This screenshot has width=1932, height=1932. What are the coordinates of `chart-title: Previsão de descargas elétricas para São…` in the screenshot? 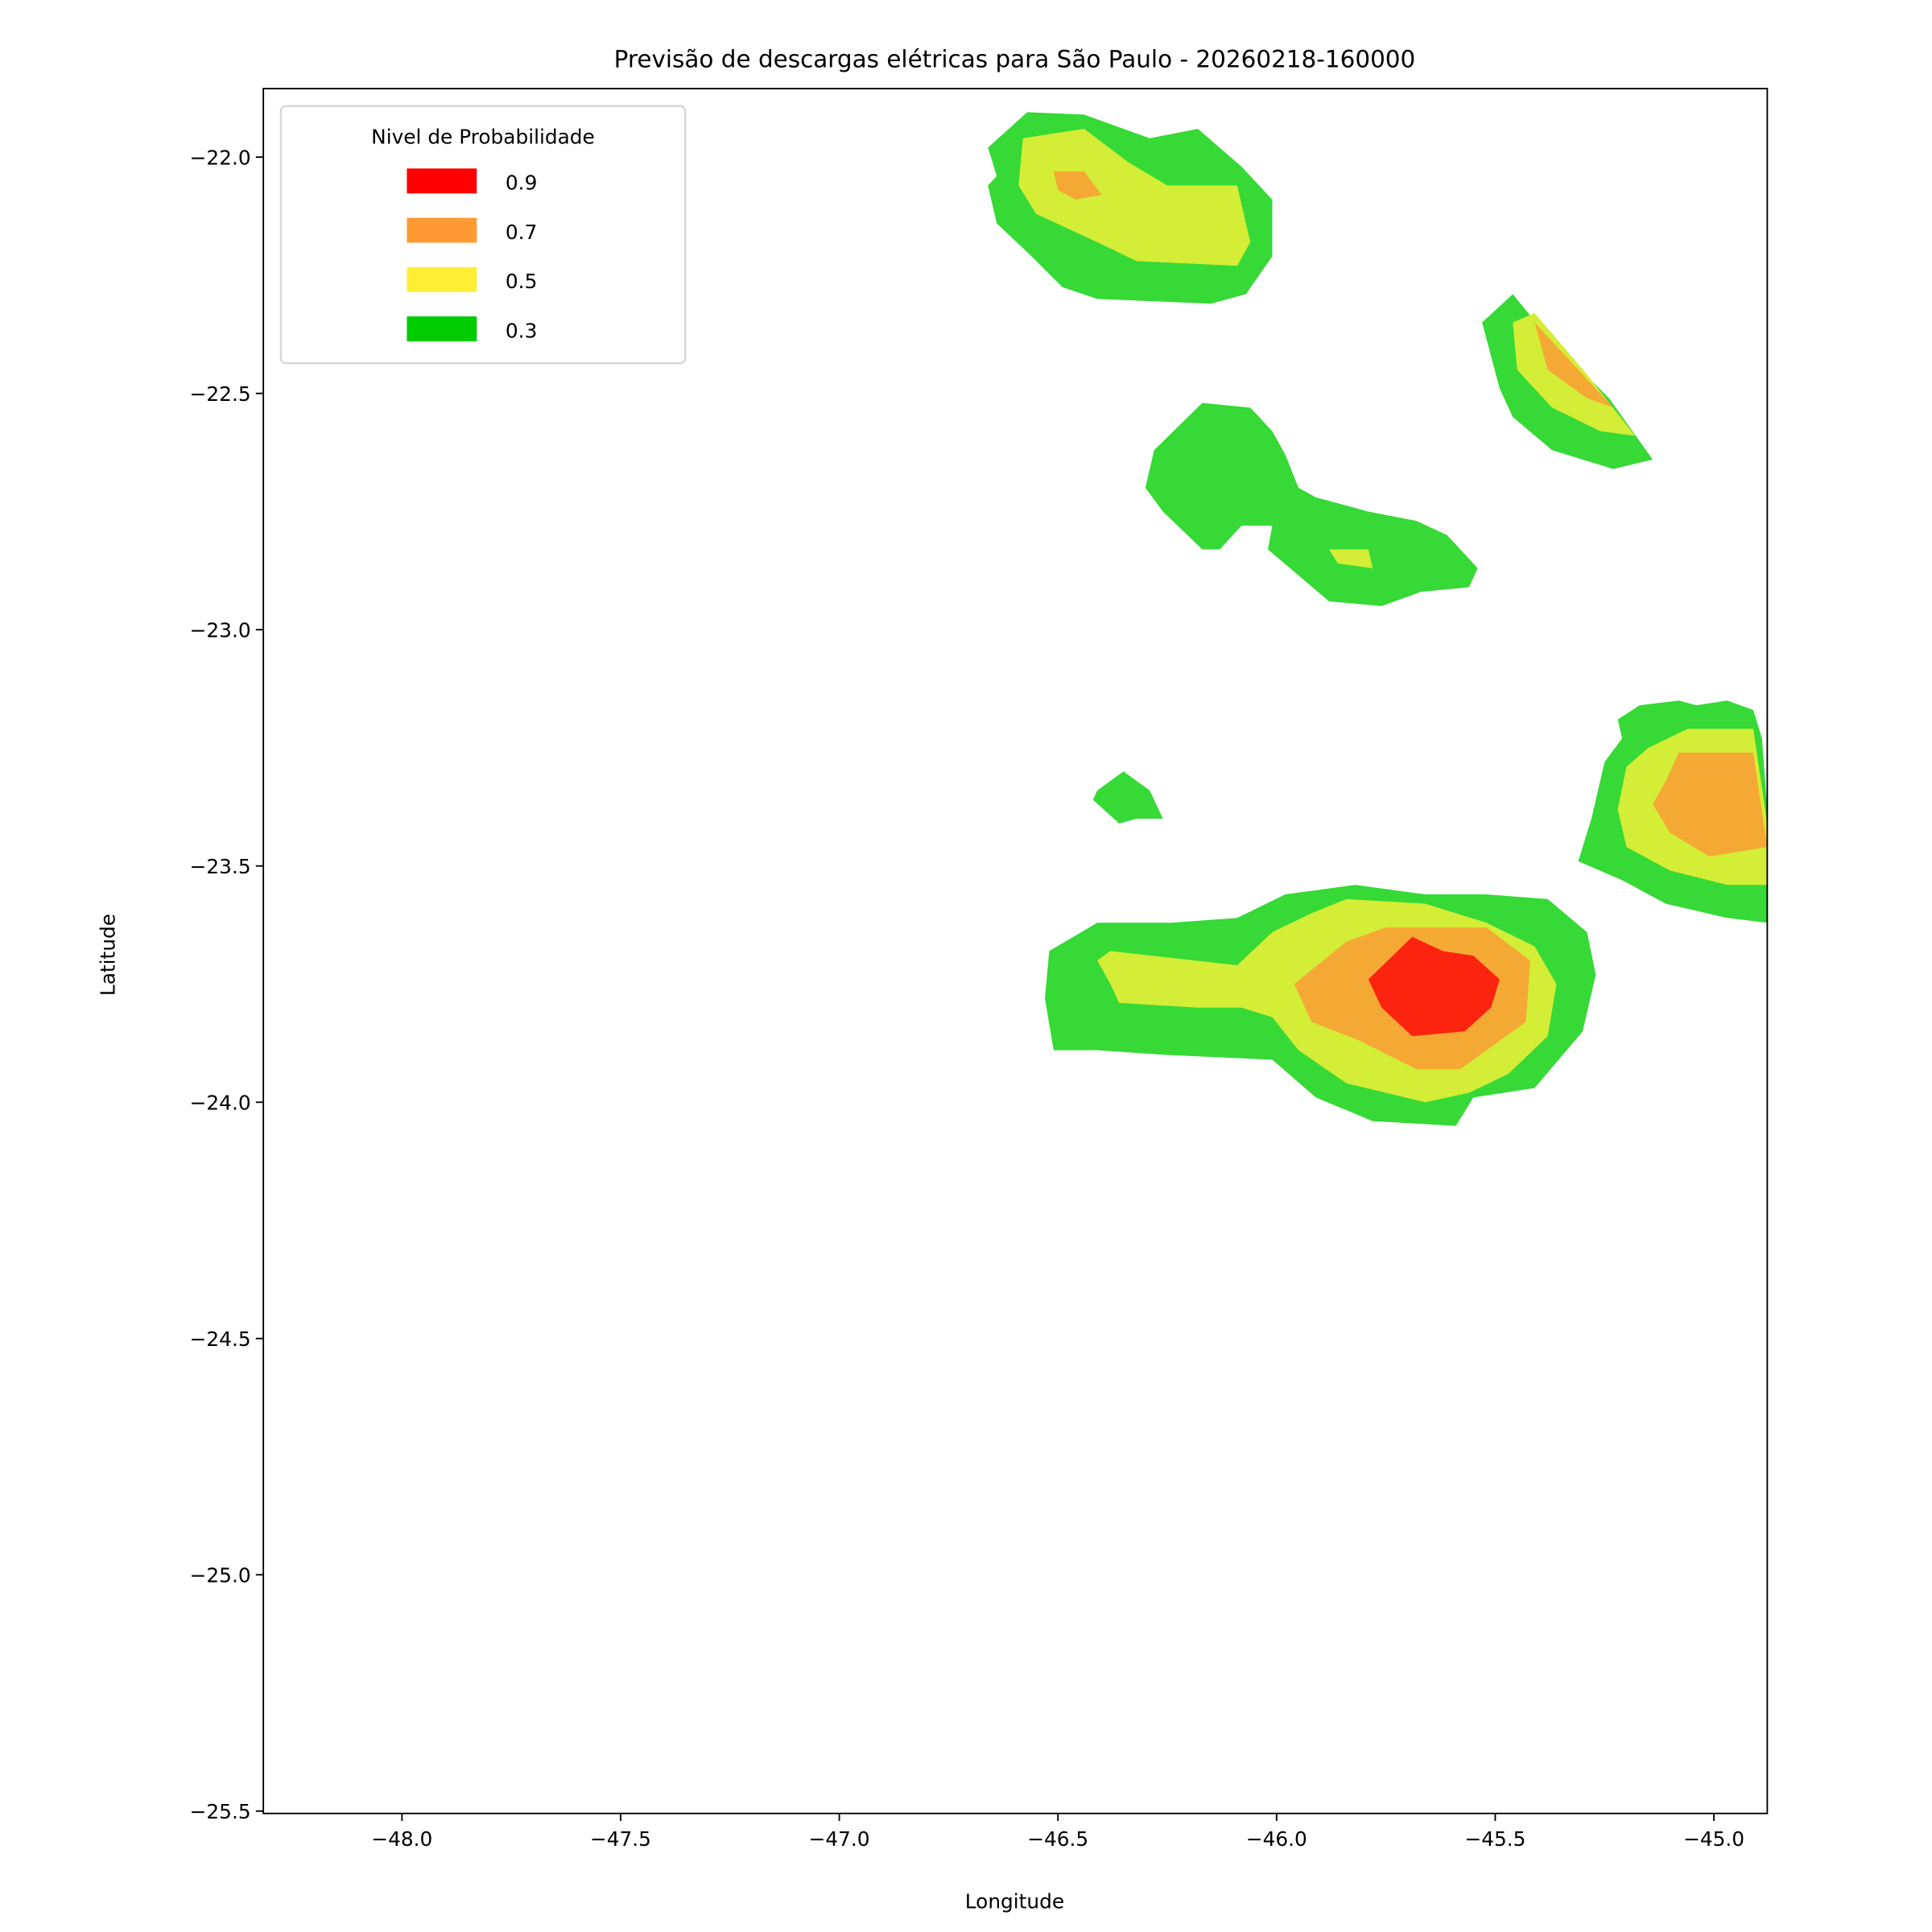 It's located at (1015, 59).